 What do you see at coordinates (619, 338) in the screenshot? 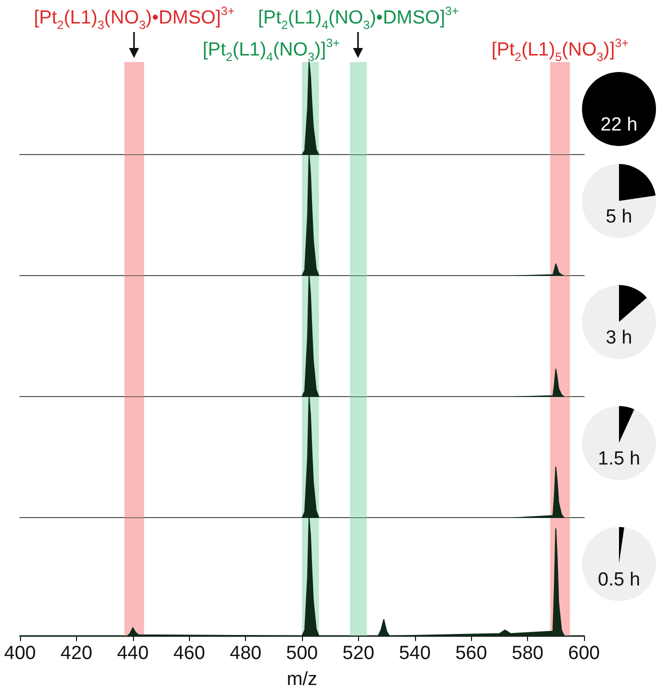
I see `text: 3 h` at bounding box center [619, 338].